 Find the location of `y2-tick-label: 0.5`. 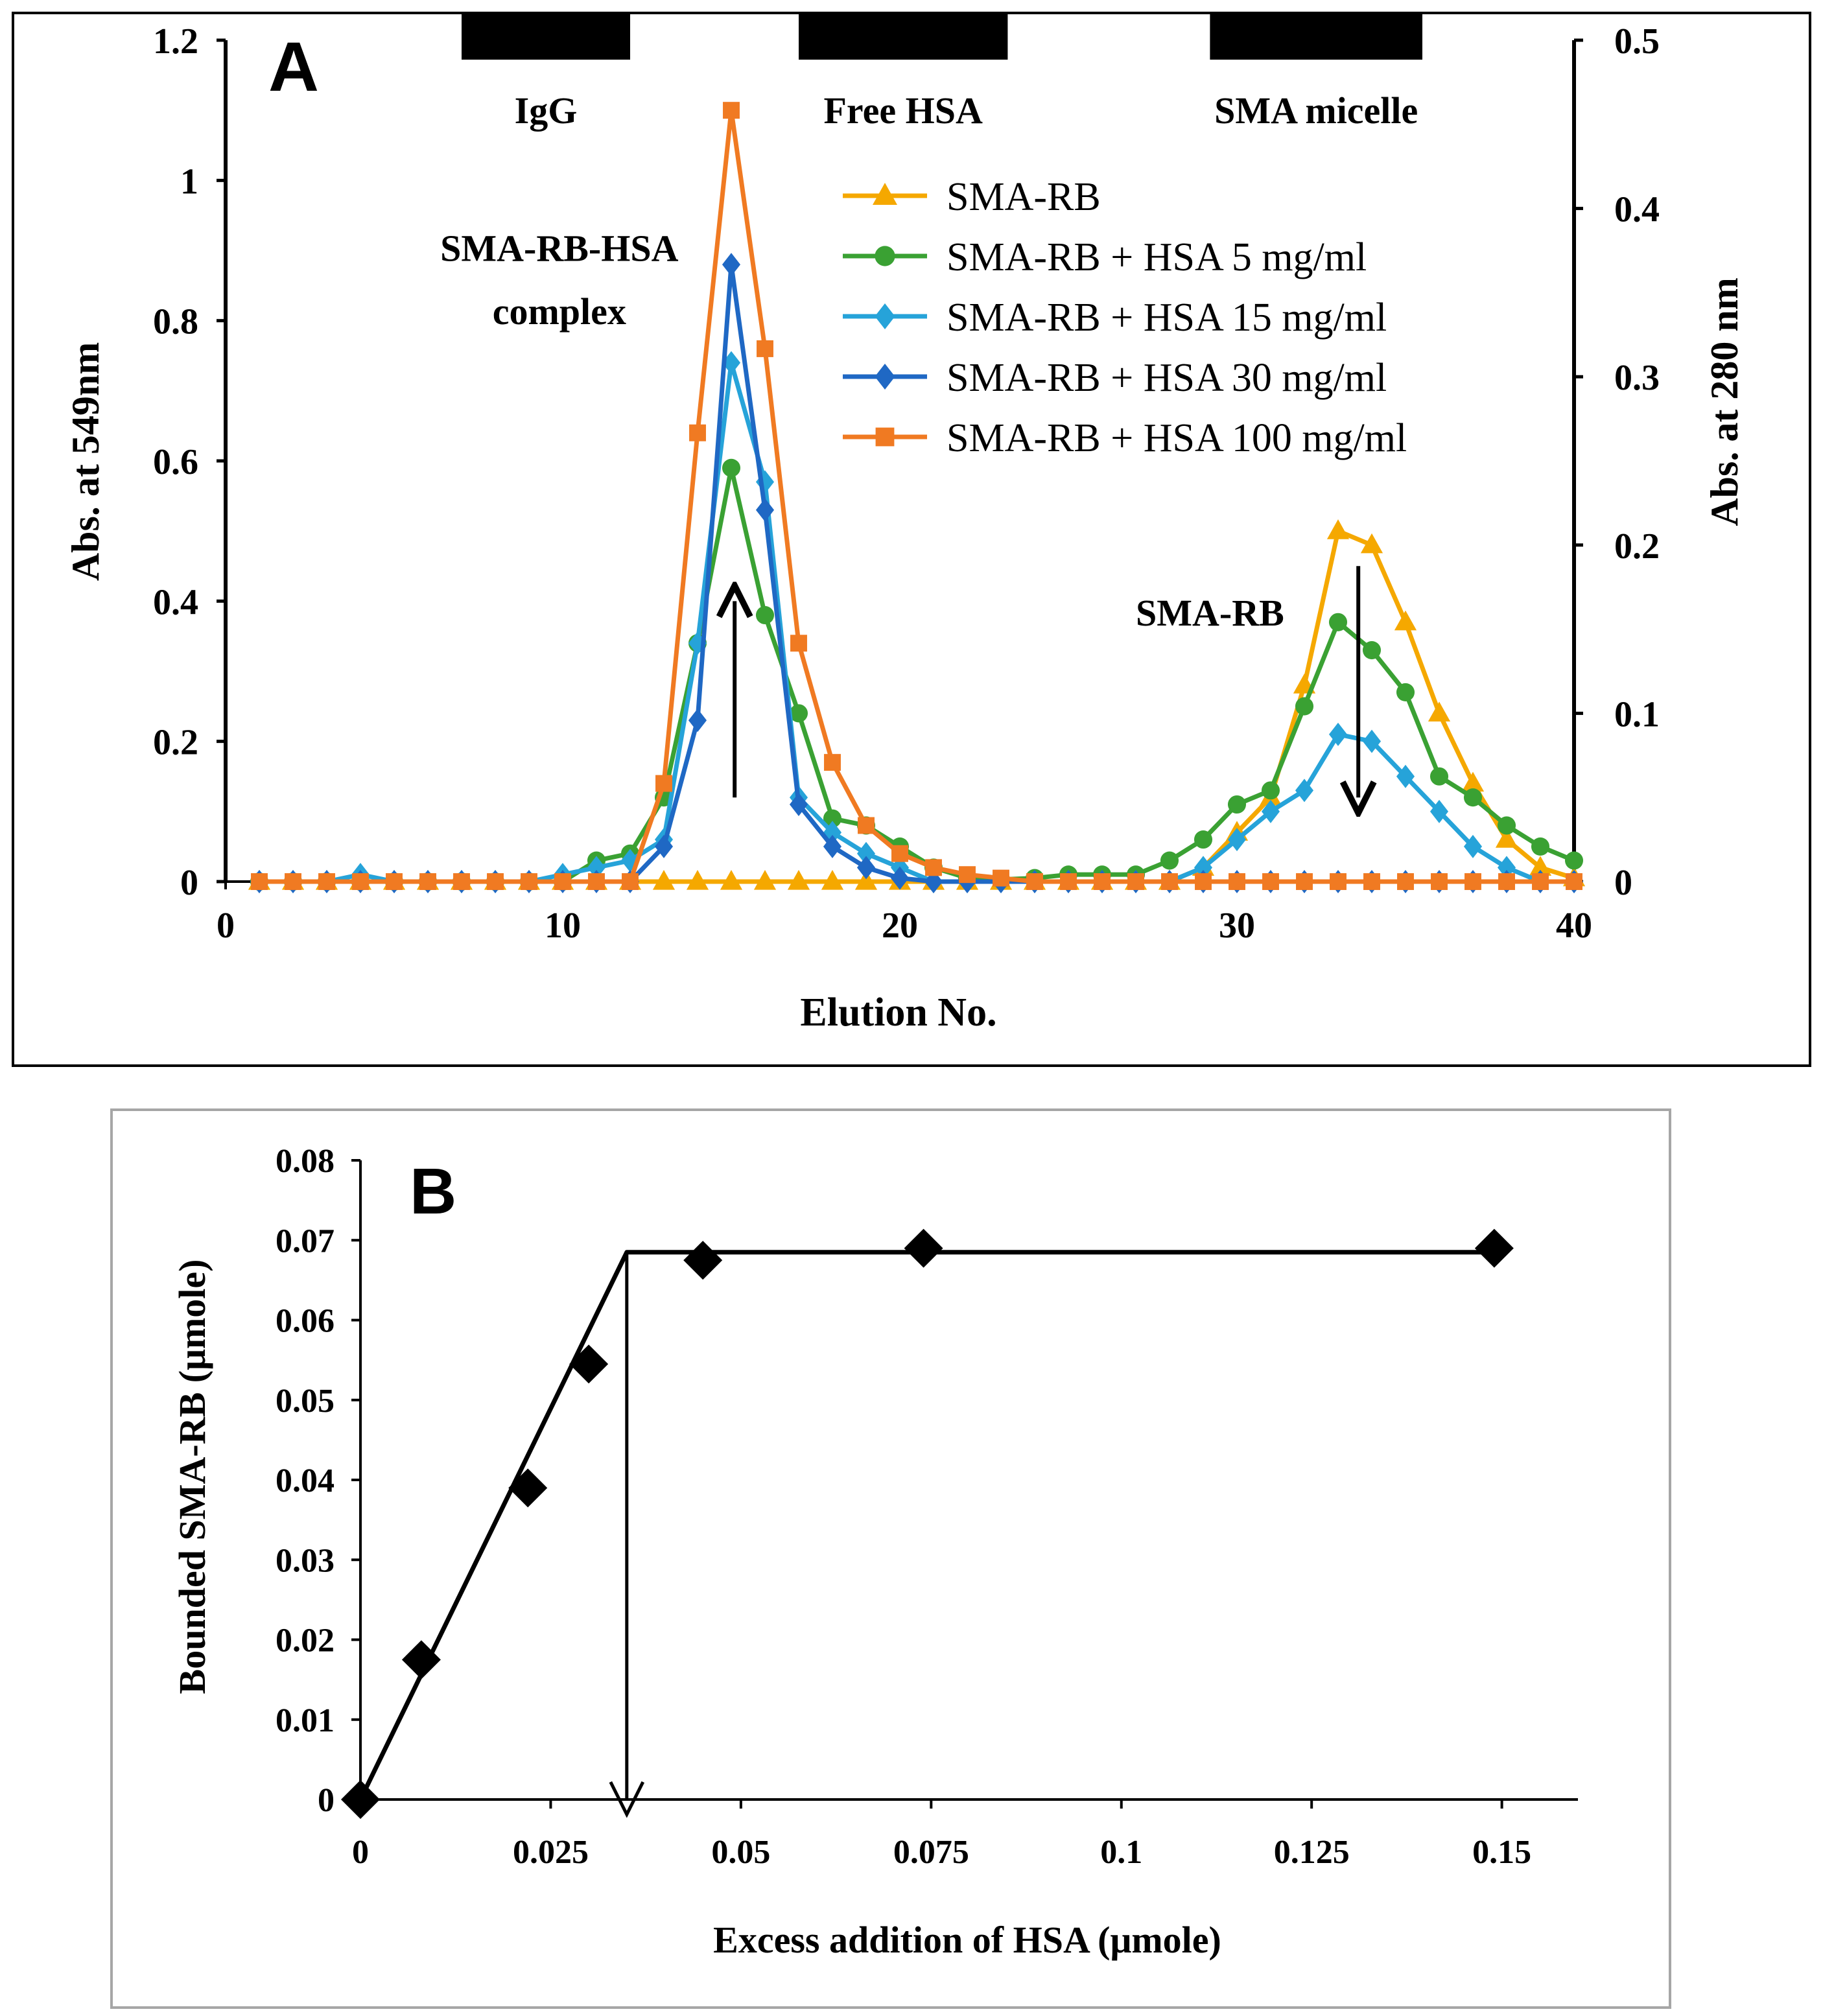

y2-tick-label: 0.5 is located at coordinates (1637, 42).